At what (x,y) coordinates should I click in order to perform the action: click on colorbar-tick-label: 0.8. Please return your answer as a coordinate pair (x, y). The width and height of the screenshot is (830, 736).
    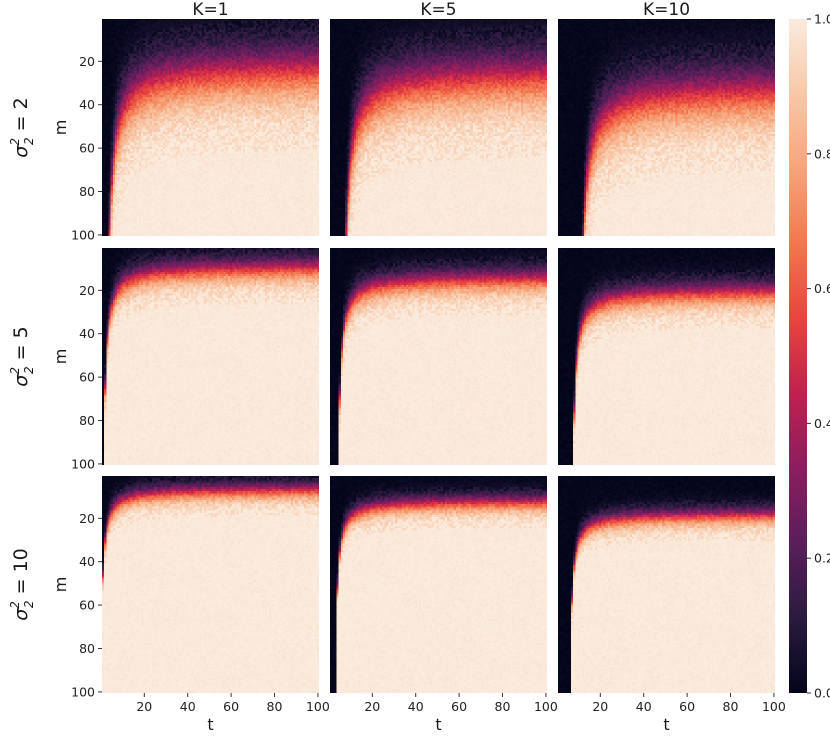
    Looking at the image, I should click on (822, 153).